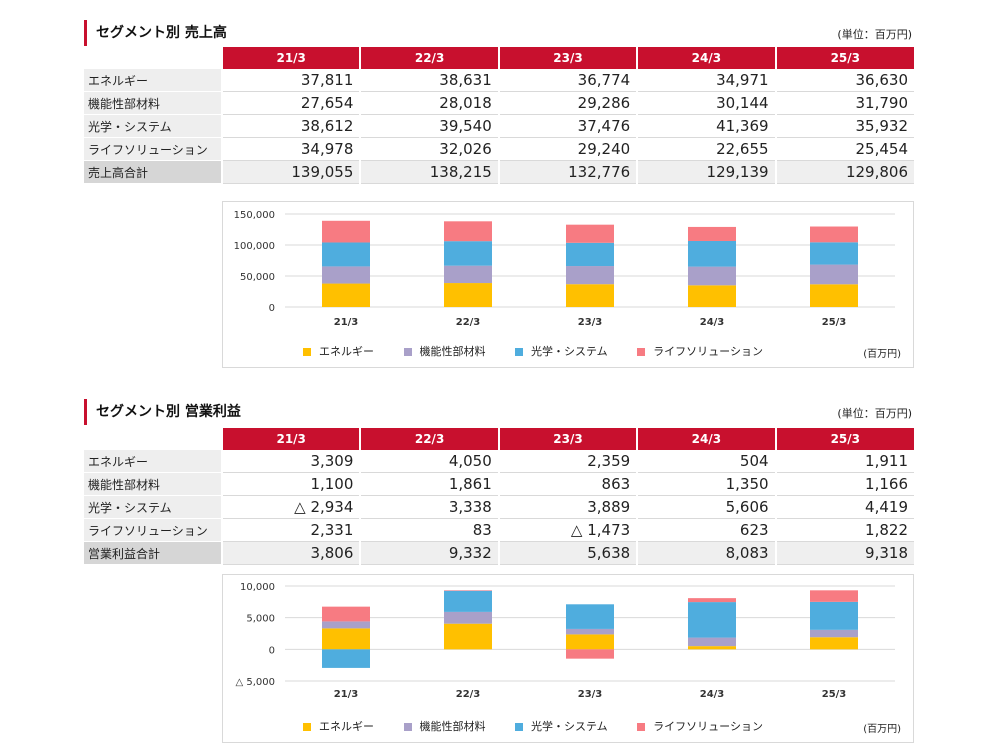 The image size is (1000, 750). Describe the element at coordinates (429, 149) in the screenshot. I see `table-cell: 32,026` at that location.